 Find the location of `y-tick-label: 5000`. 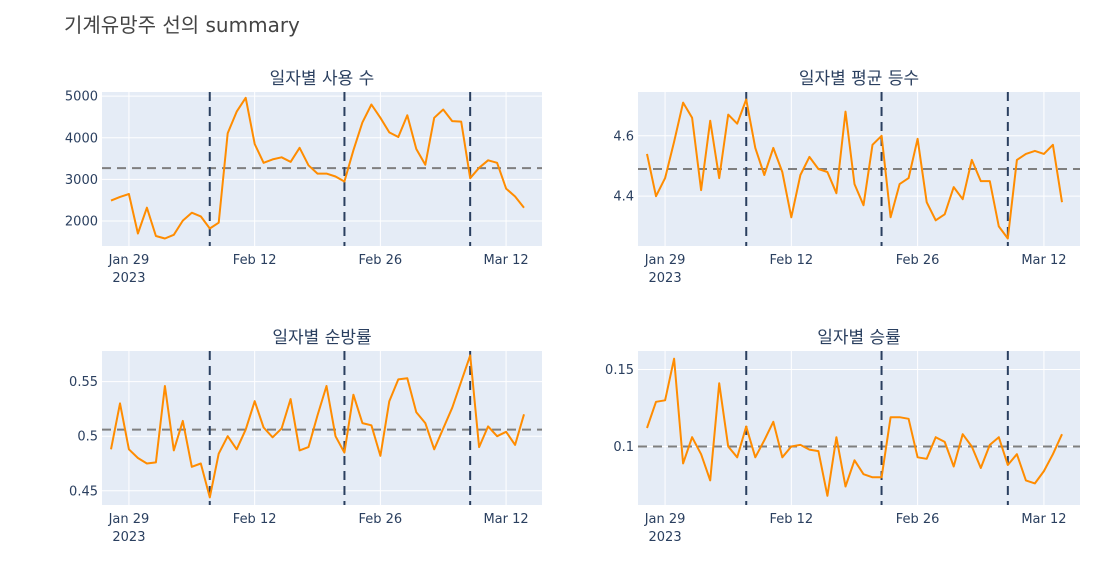

y-tick-label: 5000 is located at coordinates (81, 97).